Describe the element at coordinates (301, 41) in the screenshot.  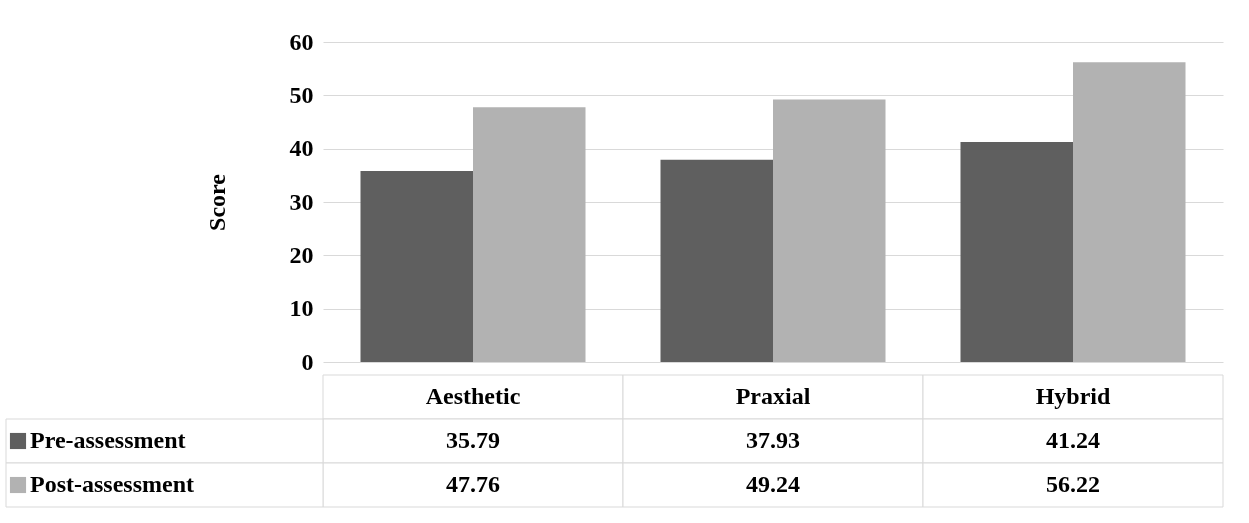
I see `y-tick-label: 60` at that location.